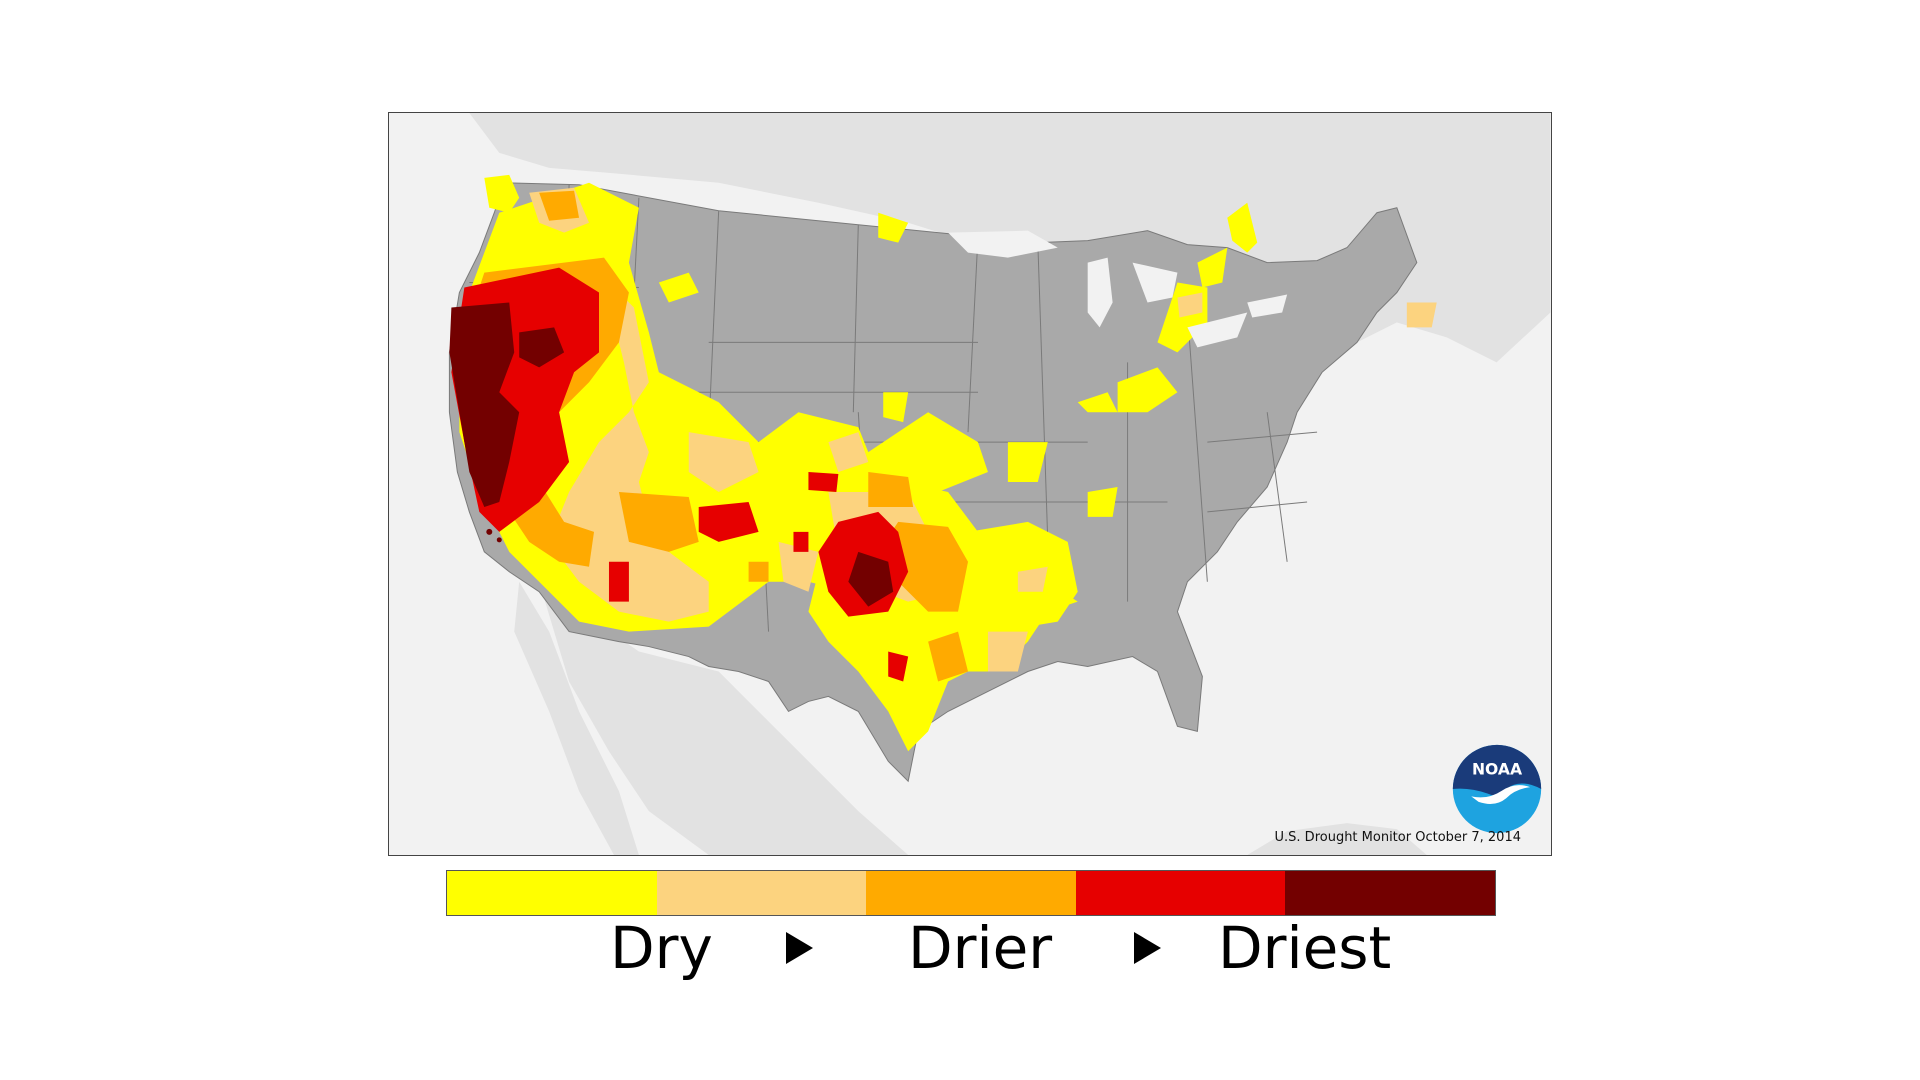 Image resolution: width=1920 pixels, height=1080 pixels. I want to click on legend-label-drier: Drier, so click(980, 948).